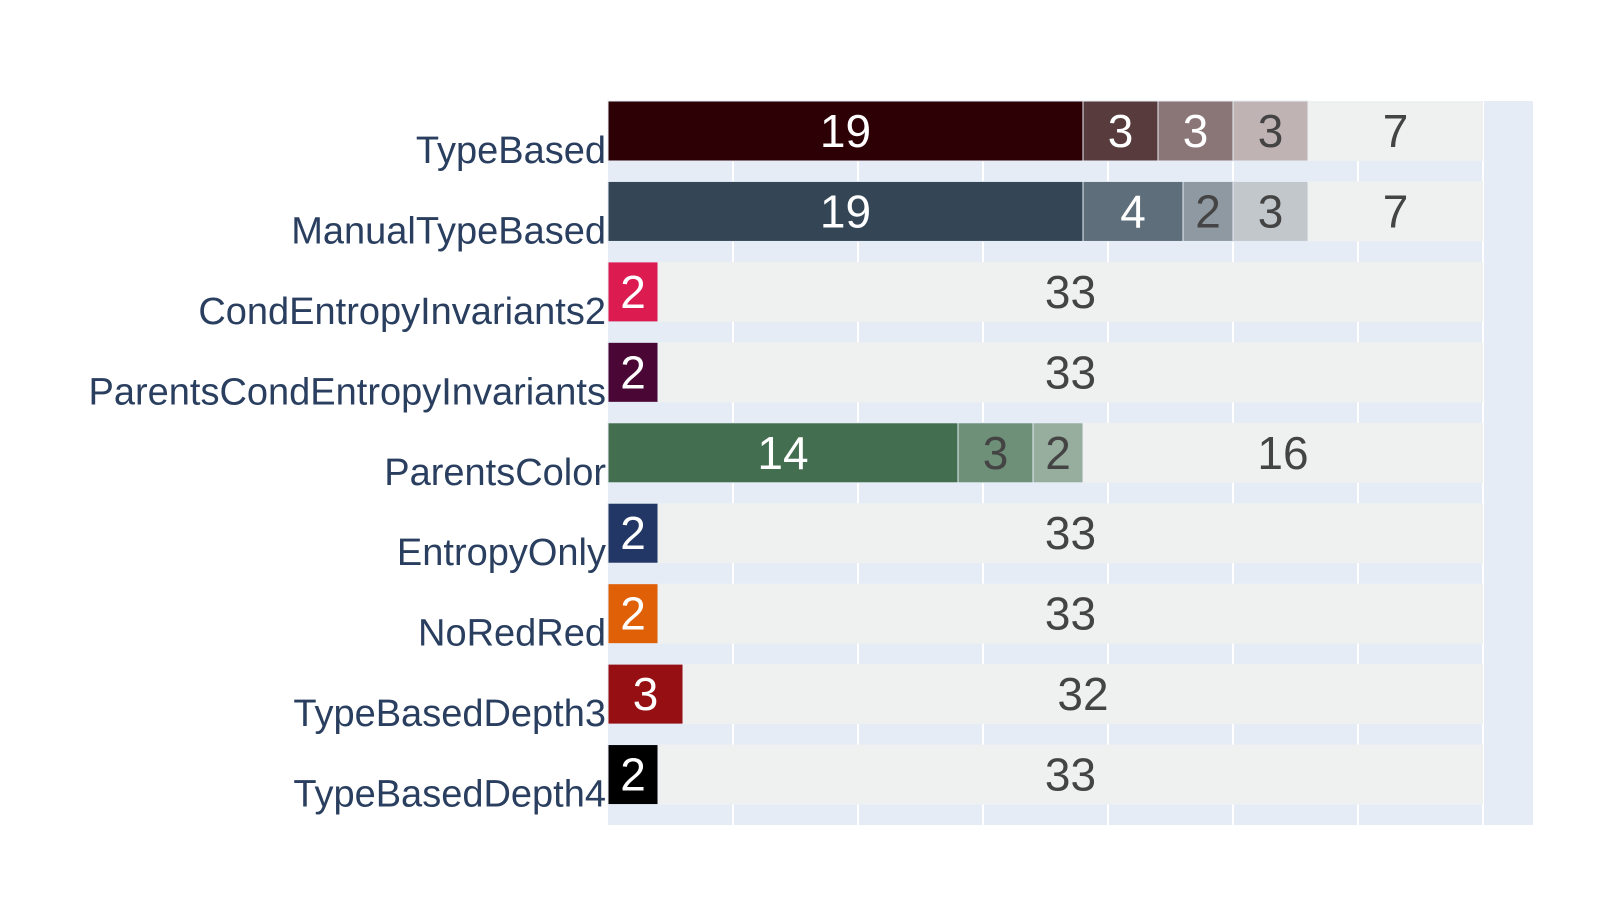 The height and width of the screenshot is (900, 1600). What do you see at coordinates (347, 392) in the screenshot?
I see `y-tick-label: ParentsCondEntropyInvariants` at bounding box center [347, 392].